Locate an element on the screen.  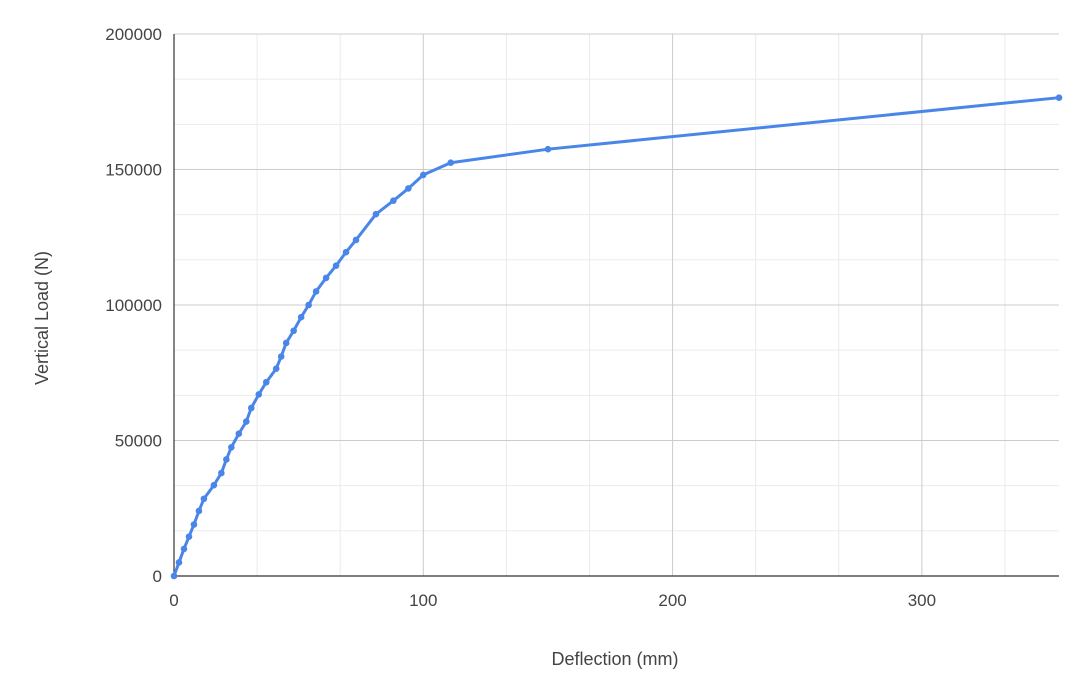
x-tick-label: 0 is located at coordinates (173, 600).